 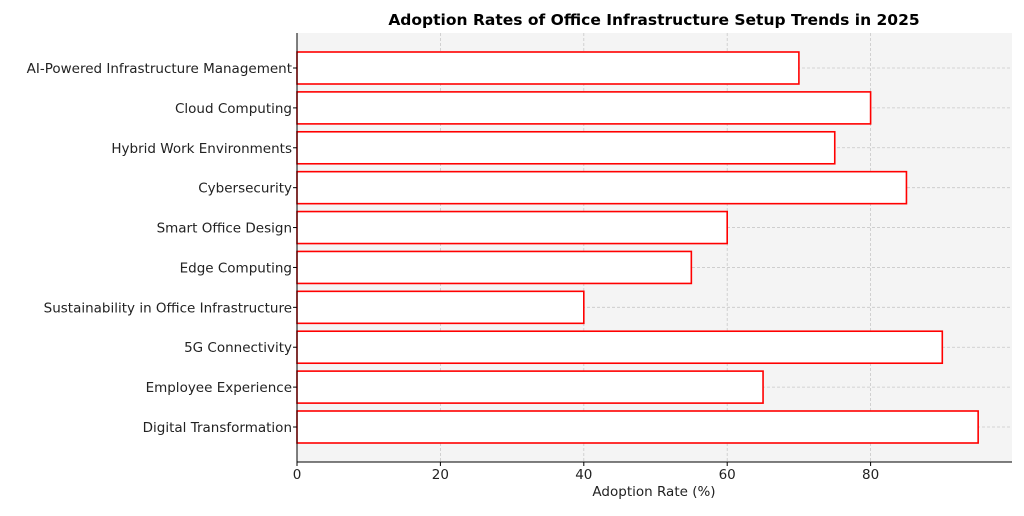 I want to click on y-tick-label: Sustainability in Office Infrastructure, so click(x=168, y=308).